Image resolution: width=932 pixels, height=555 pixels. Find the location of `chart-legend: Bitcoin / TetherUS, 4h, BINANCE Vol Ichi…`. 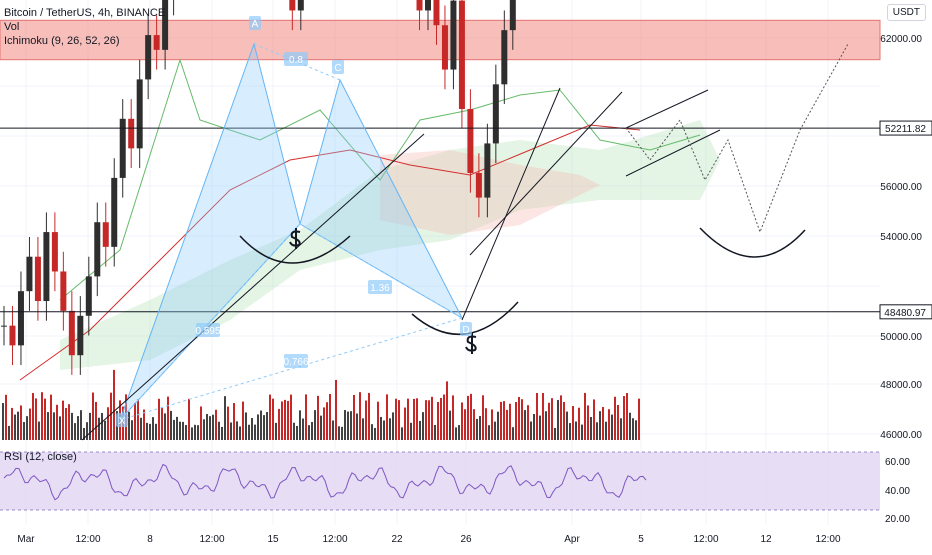

chart-legend: Bitcoin / TetherUS, 4h, BINANCE Vol Ichi… is located at coordinates (84, 27).